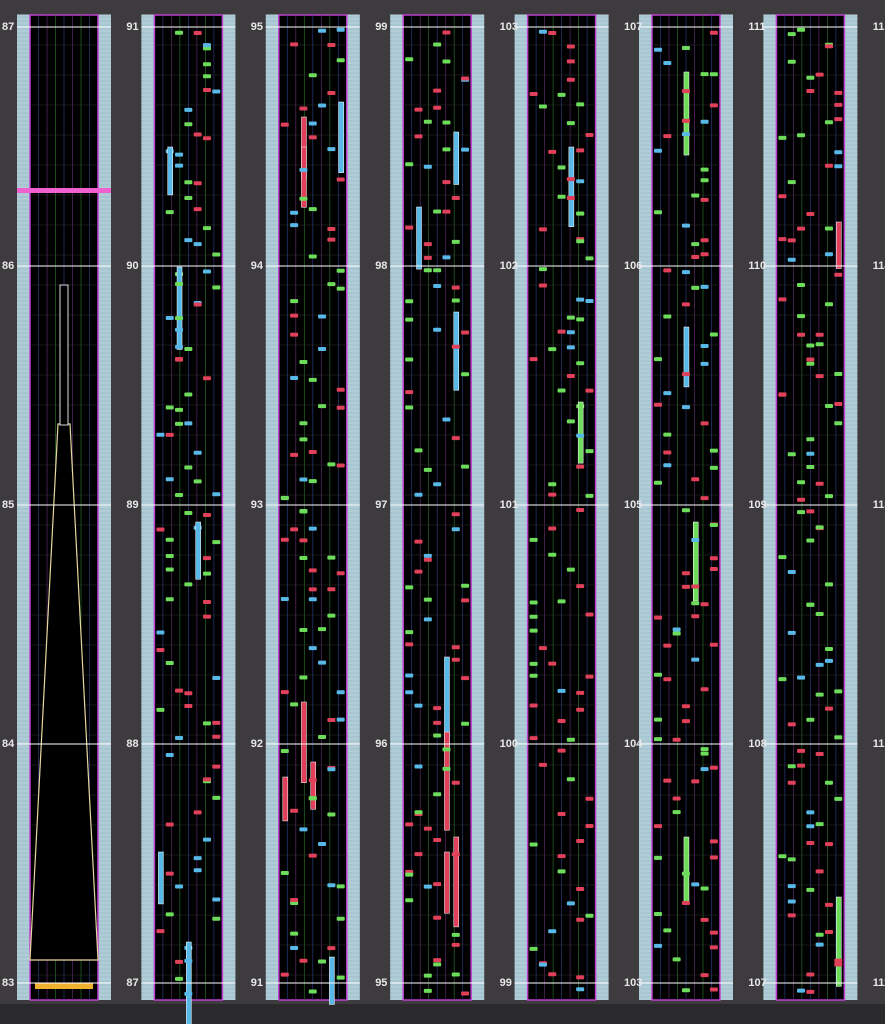  Describe the element at coordinates (64, 986) in the screenshot. I see `tap-note` at that location.